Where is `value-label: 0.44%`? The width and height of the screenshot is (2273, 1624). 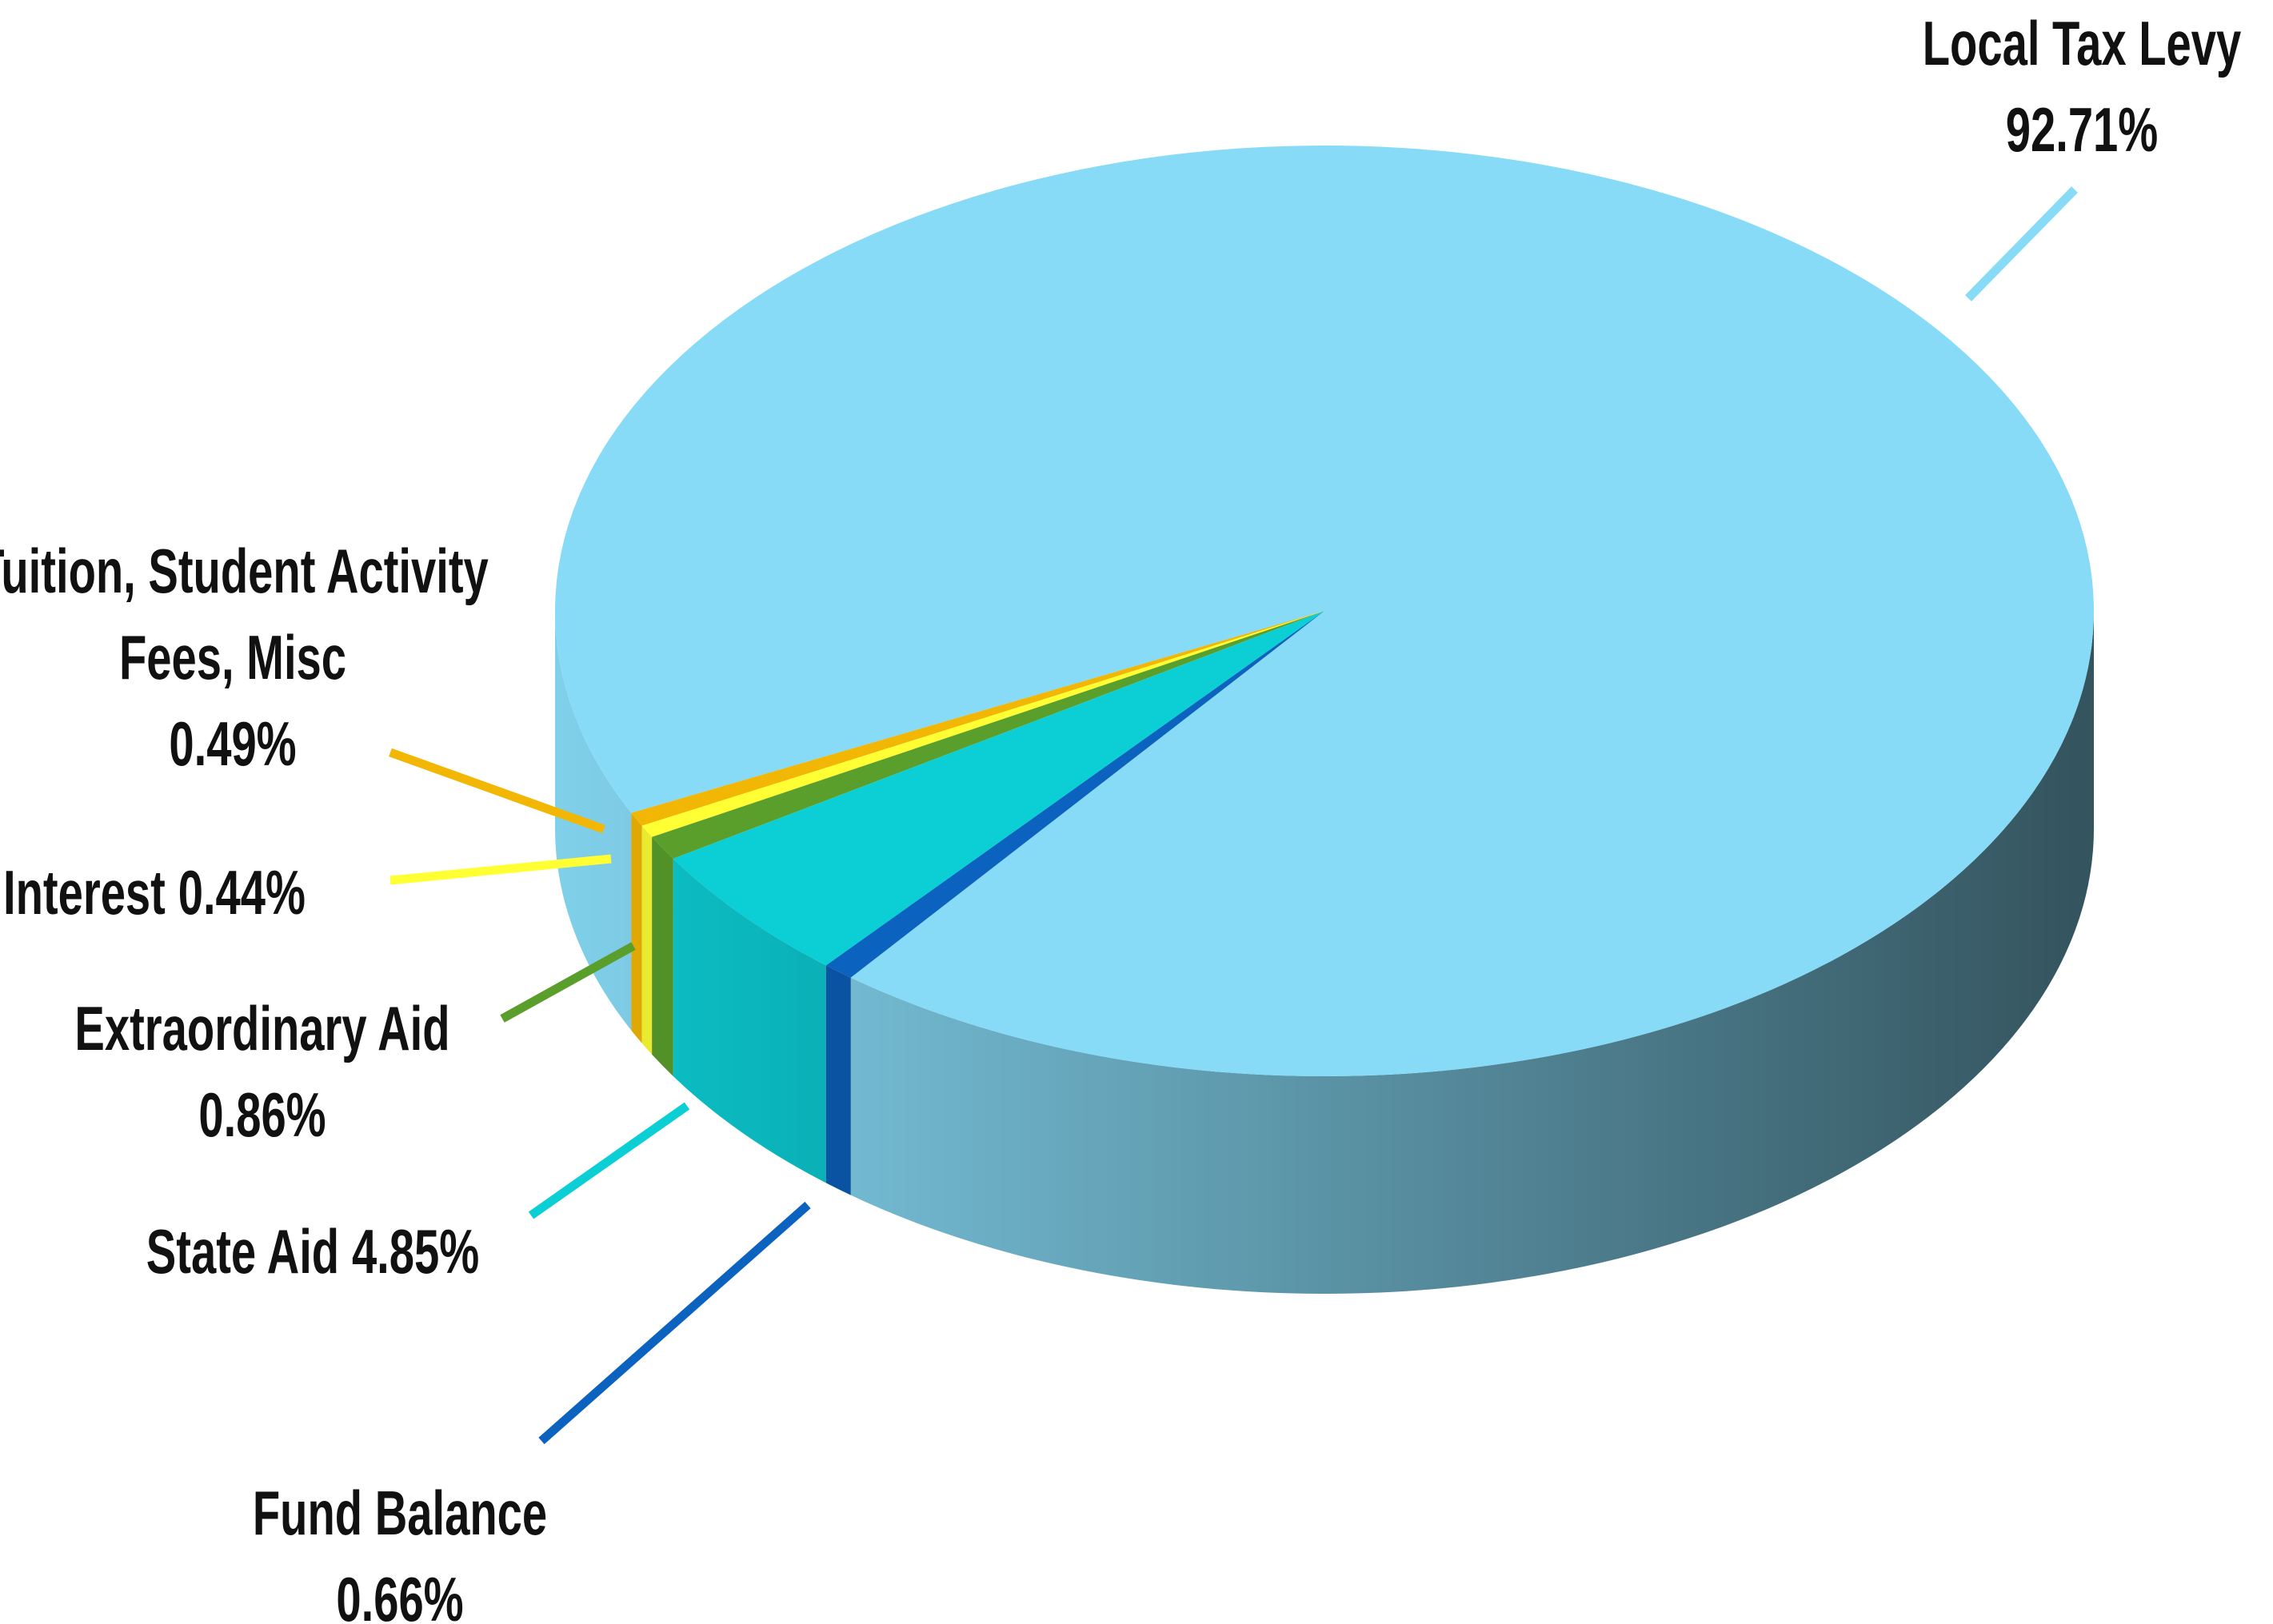
value-label: 0.44% is located at coordinates (242, 892).